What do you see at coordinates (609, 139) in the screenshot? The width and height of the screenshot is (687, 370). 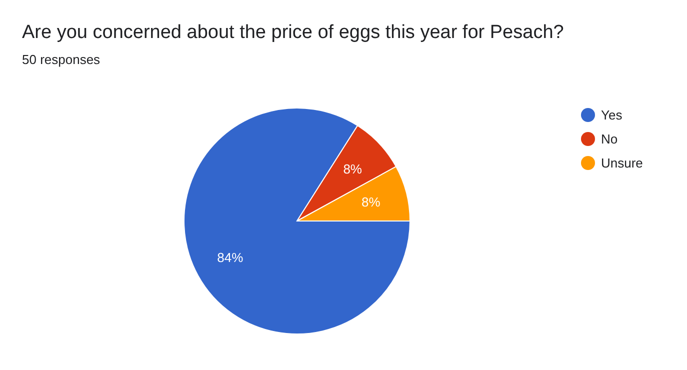 I see `legend-label: No` at bounding box center [609, 139].